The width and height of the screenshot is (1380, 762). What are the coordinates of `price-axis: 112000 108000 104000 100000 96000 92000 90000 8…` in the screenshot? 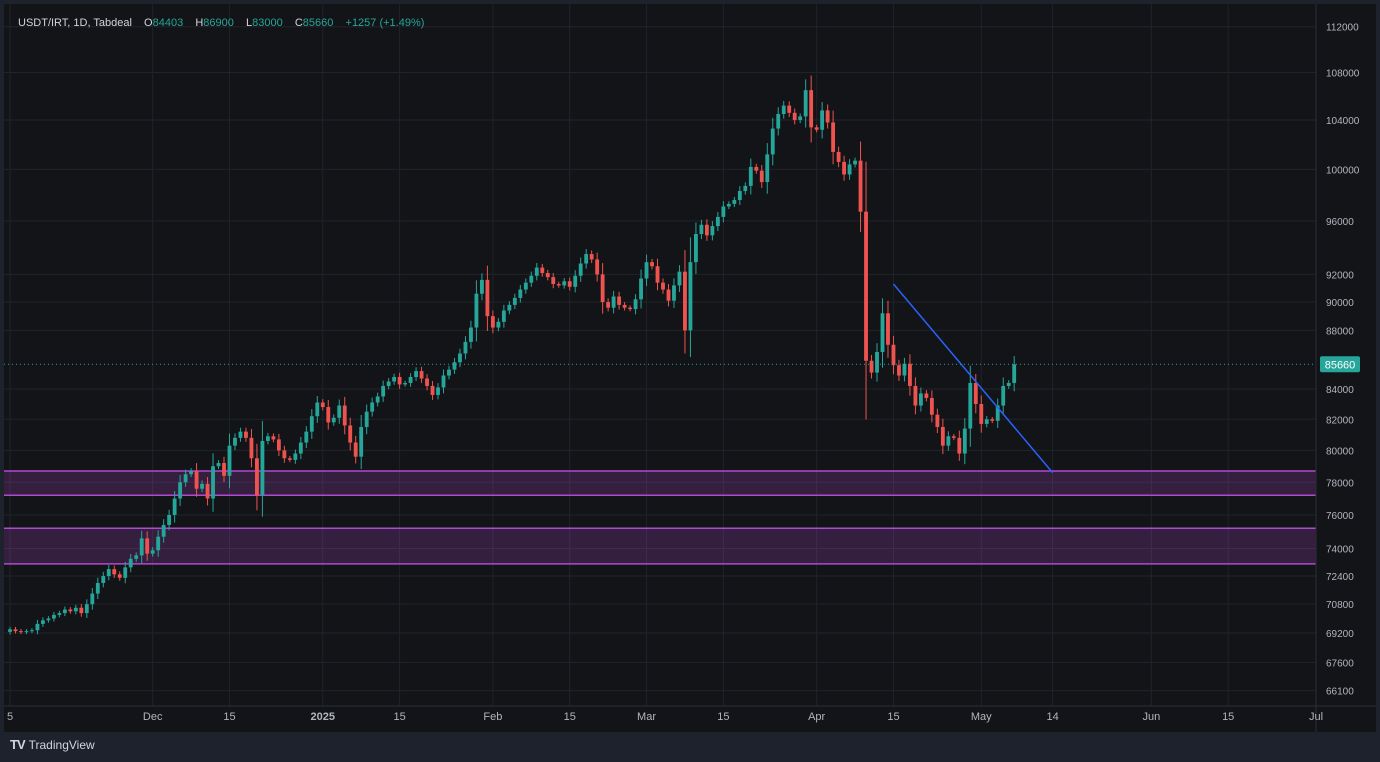 It's located at (1337, 368).